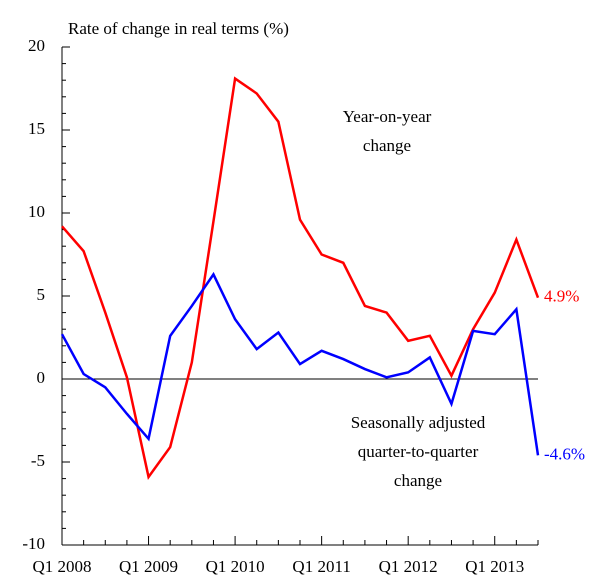  What do you see at coordinates (36, 128) in the screenshot?
I see `y-tick-label: 15` at bounding box center [36, 128].